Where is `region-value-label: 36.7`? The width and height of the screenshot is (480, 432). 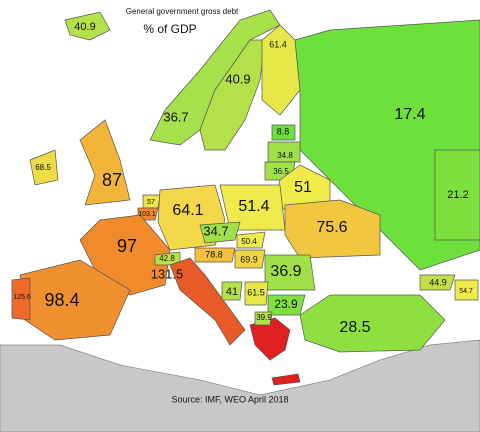 region-value-label: 36.7 is located at coordinates (175, 116).